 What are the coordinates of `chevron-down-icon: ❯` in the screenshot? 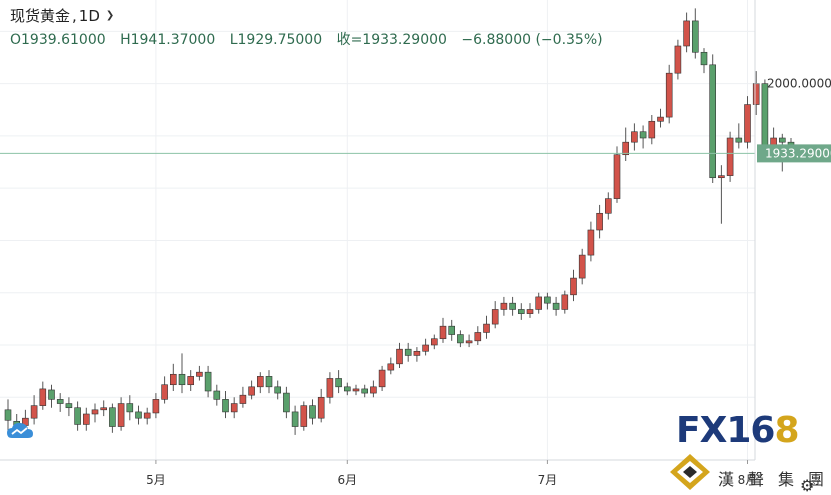 It's located at (110, 15).